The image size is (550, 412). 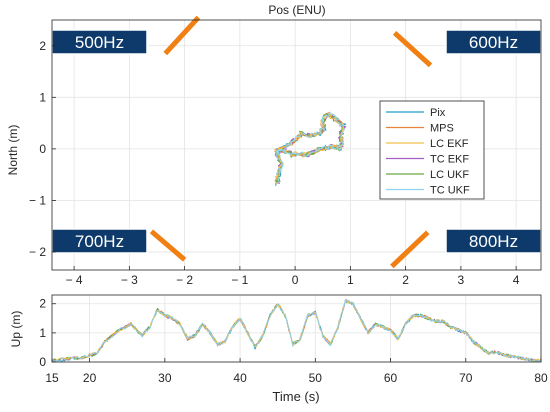 What do you see at coordinates (405, 280) in the screenshot?
I see `position-x-tick-label: 2` at bounding box center [405, 280].